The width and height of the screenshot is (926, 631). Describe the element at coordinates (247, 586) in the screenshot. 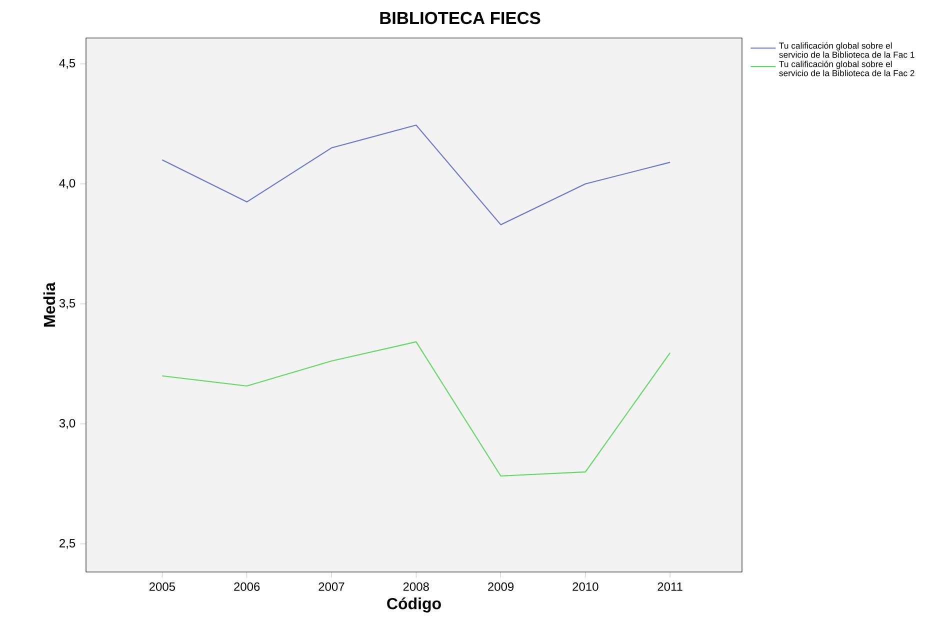

I see `x-tick-label: 2006` at that location.